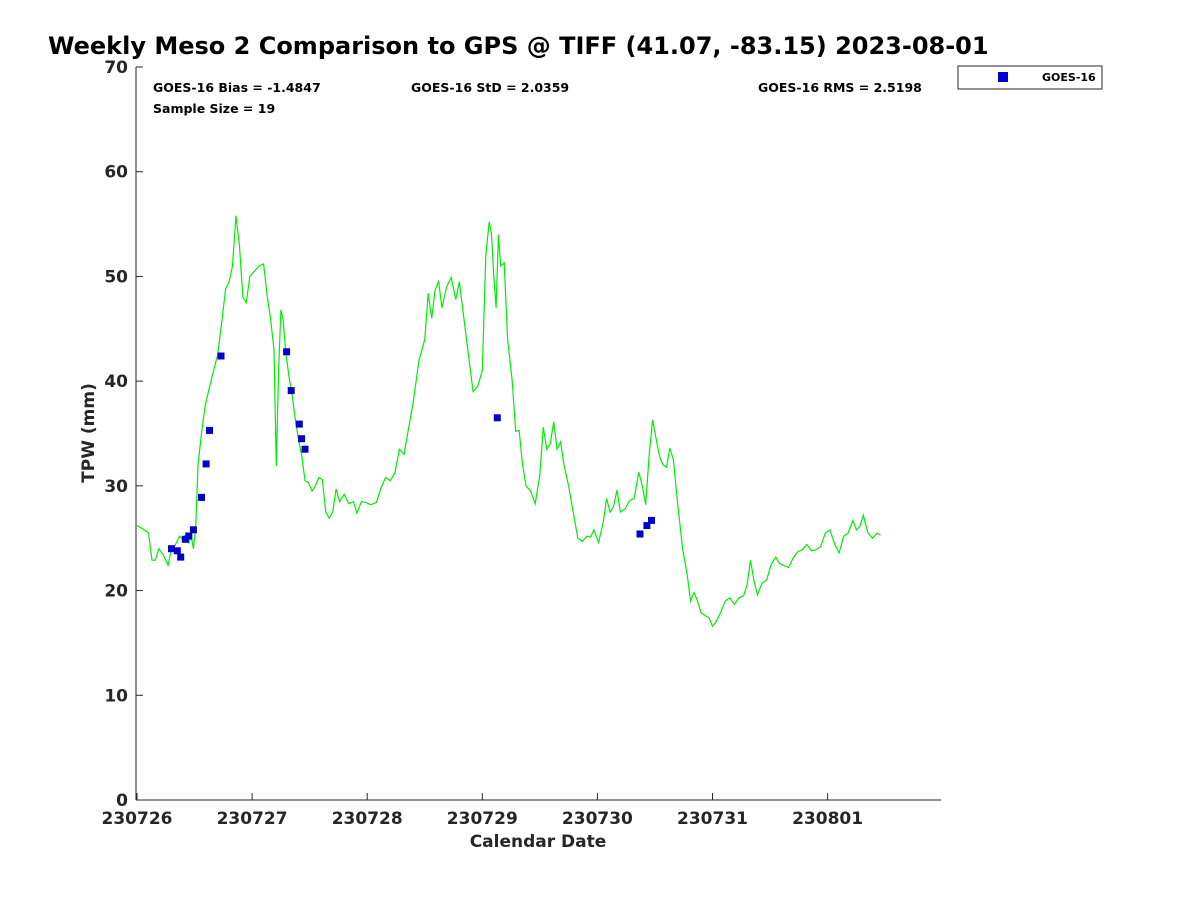 Image resolution: width=1200 pixels, height=900 pixels. What do you see at coordinates (123, 434) in the screenshot?
I see `y-ticks: 0 10 20 30 40 50 60 70` at bounding box center [123, 434].